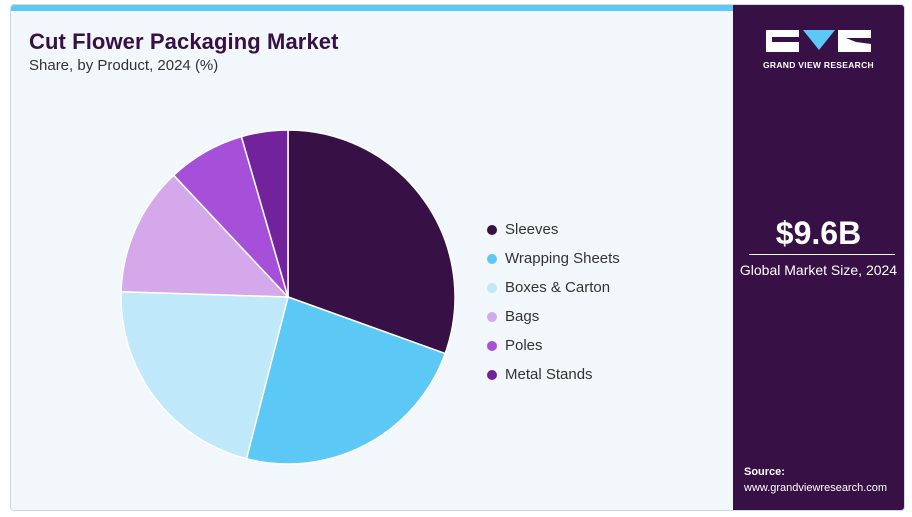 Image resolution: width=912 pixels, height=517 pixels. I want to click on source-url: www.grandviewresearch.com, so click(816, 488).